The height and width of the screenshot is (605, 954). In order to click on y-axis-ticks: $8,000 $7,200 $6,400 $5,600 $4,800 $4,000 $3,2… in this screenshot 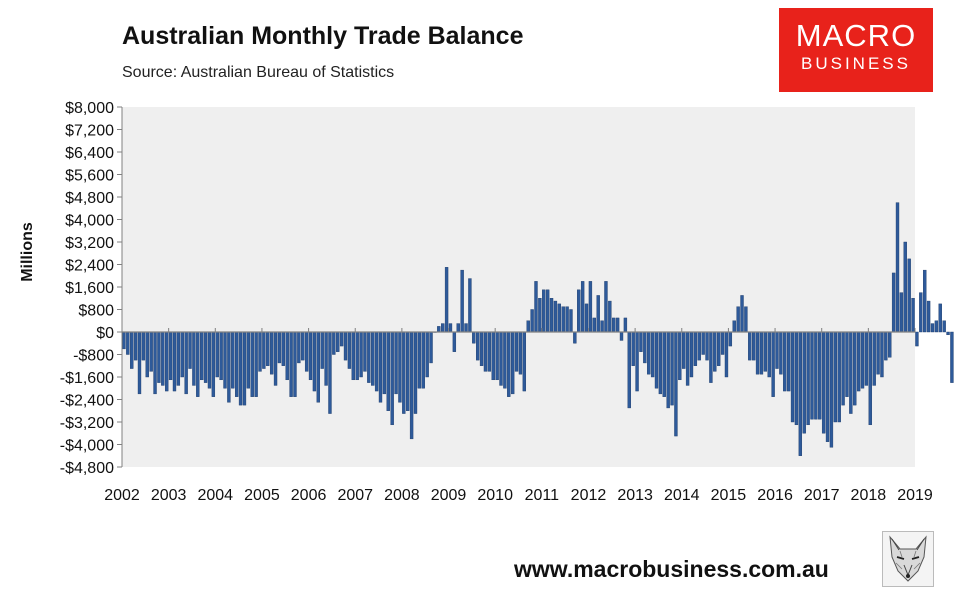, I will do `click(91, 288)`.